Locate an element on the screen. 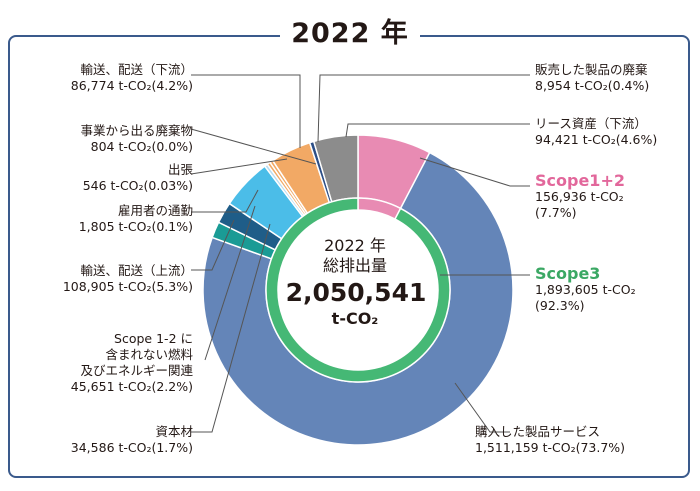 This screenshot has height=491, width=700. label-value: 1,893,605 t-CO₂ is located at coordinates (585, 289).